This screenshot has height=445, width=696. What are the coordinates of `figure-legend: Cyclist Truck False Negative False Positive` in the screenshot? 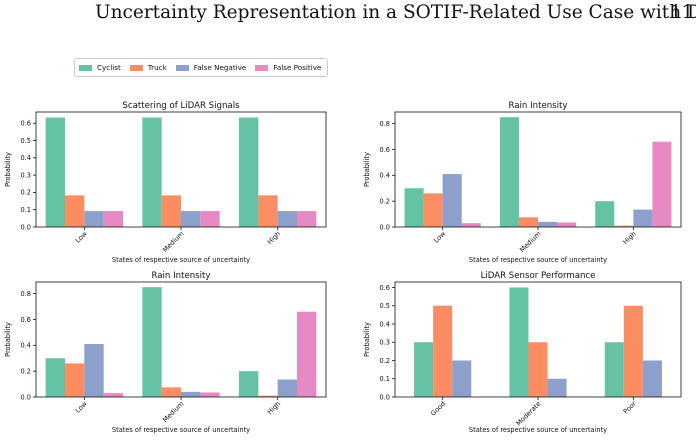 It's located at (201, 67).